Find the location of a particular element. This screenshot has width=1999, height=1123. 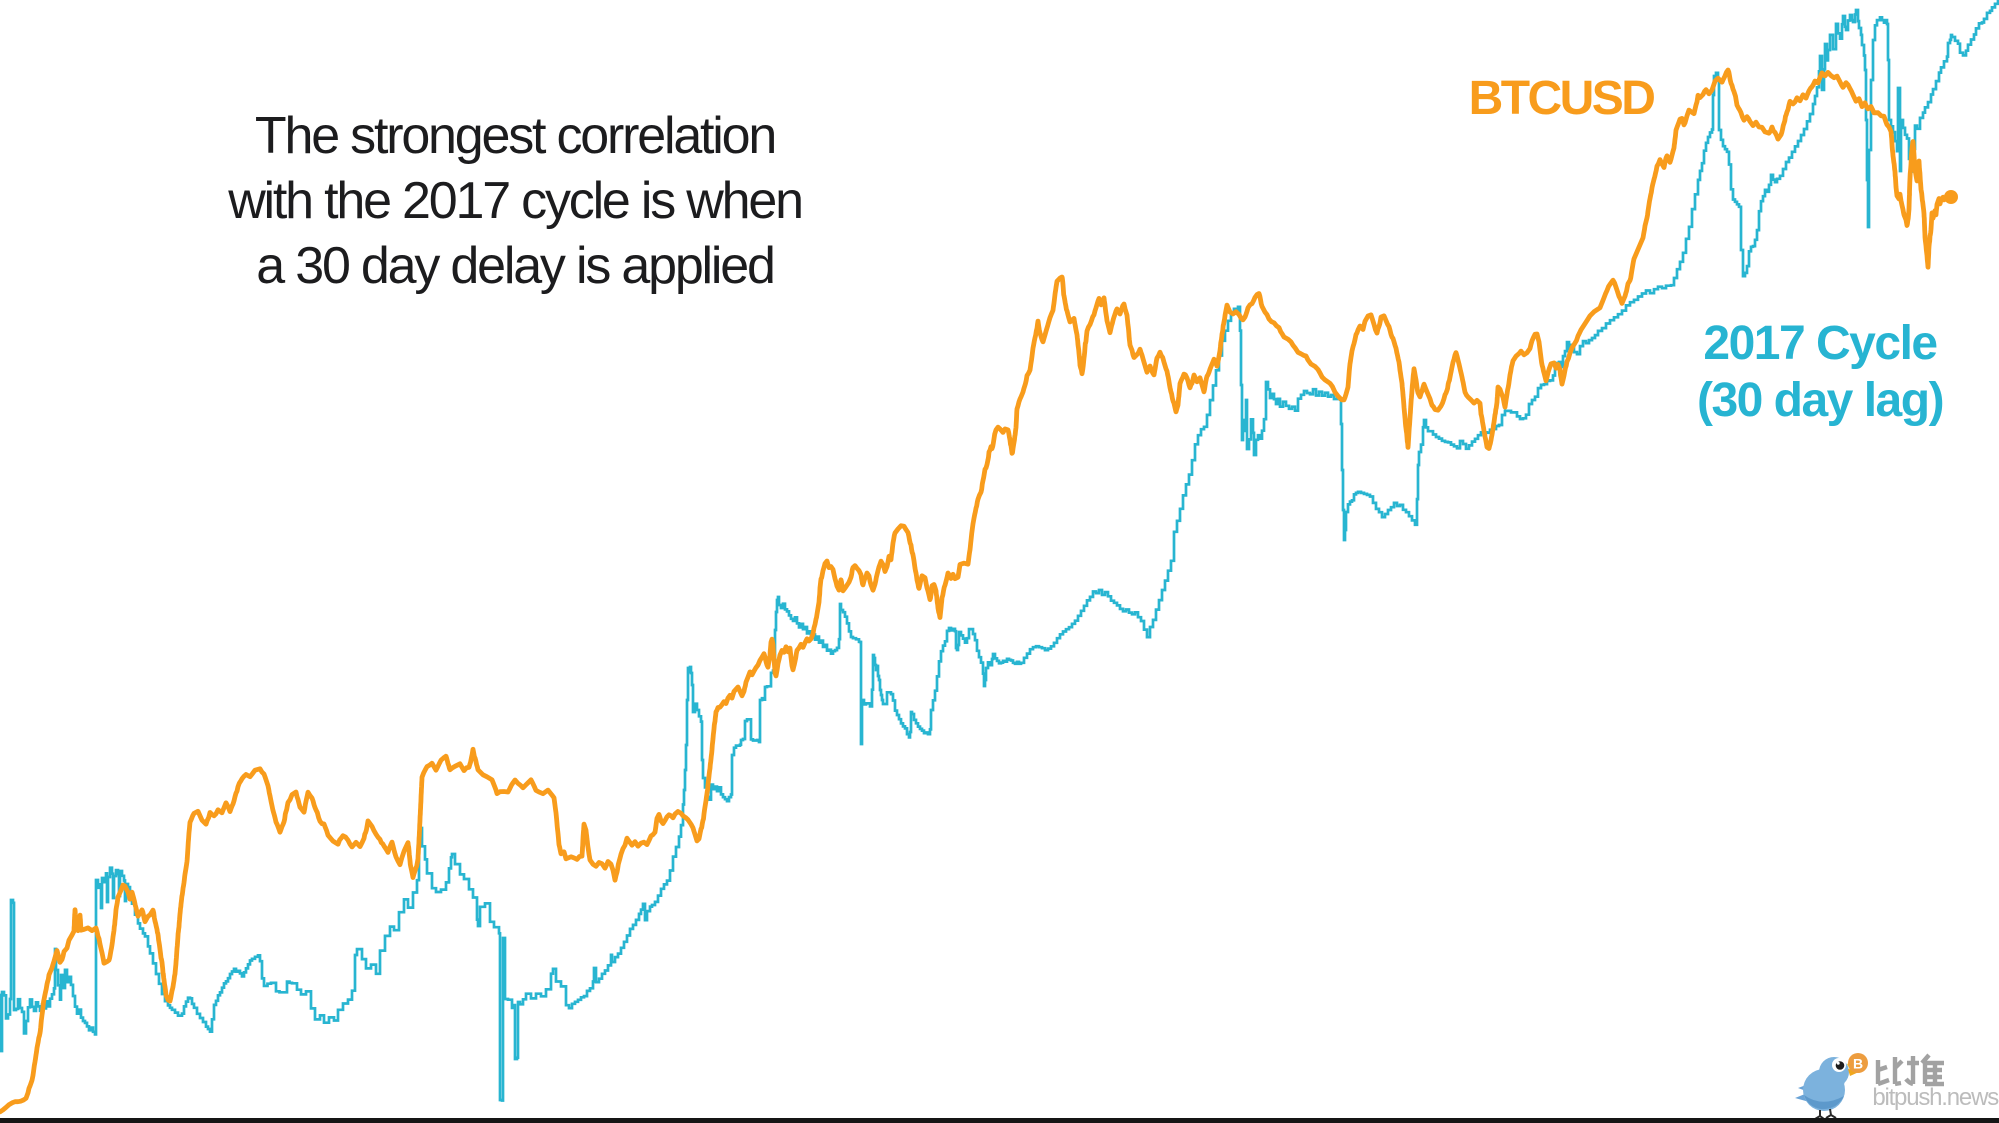

svg-text: B is located at coordinates (1858, 1064).